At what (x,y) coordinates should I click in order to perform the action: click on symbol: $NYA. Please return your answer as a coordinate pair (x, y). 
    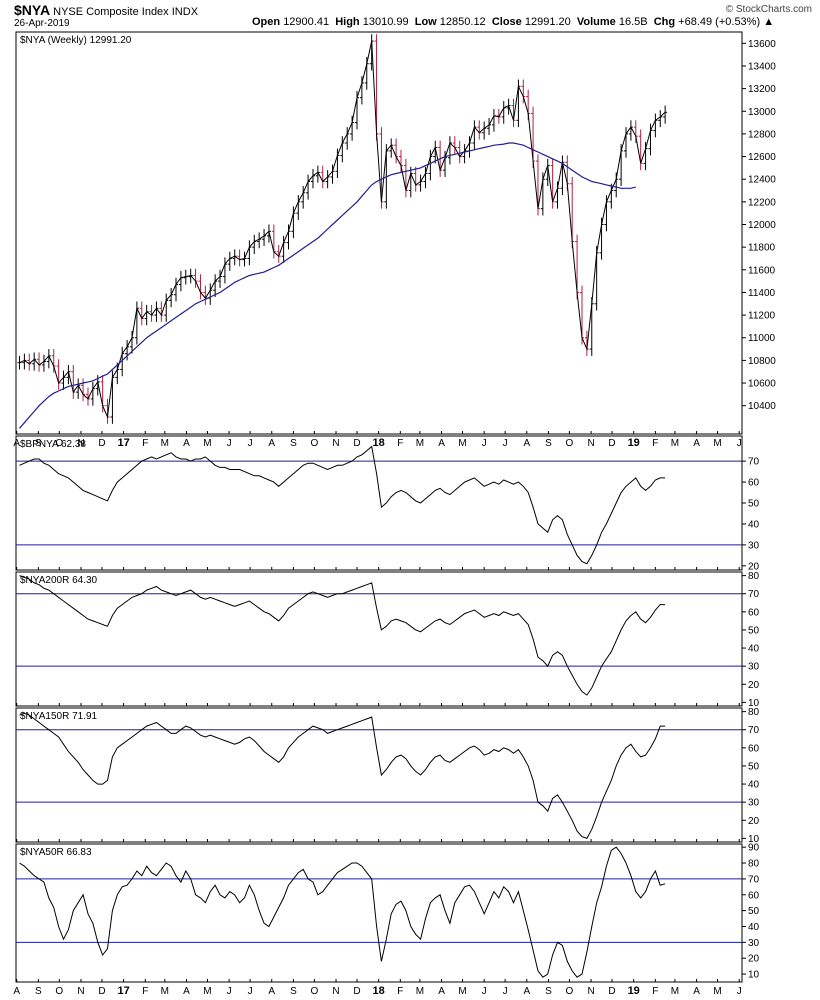
    Looking at the image, I should click on (32, 10).